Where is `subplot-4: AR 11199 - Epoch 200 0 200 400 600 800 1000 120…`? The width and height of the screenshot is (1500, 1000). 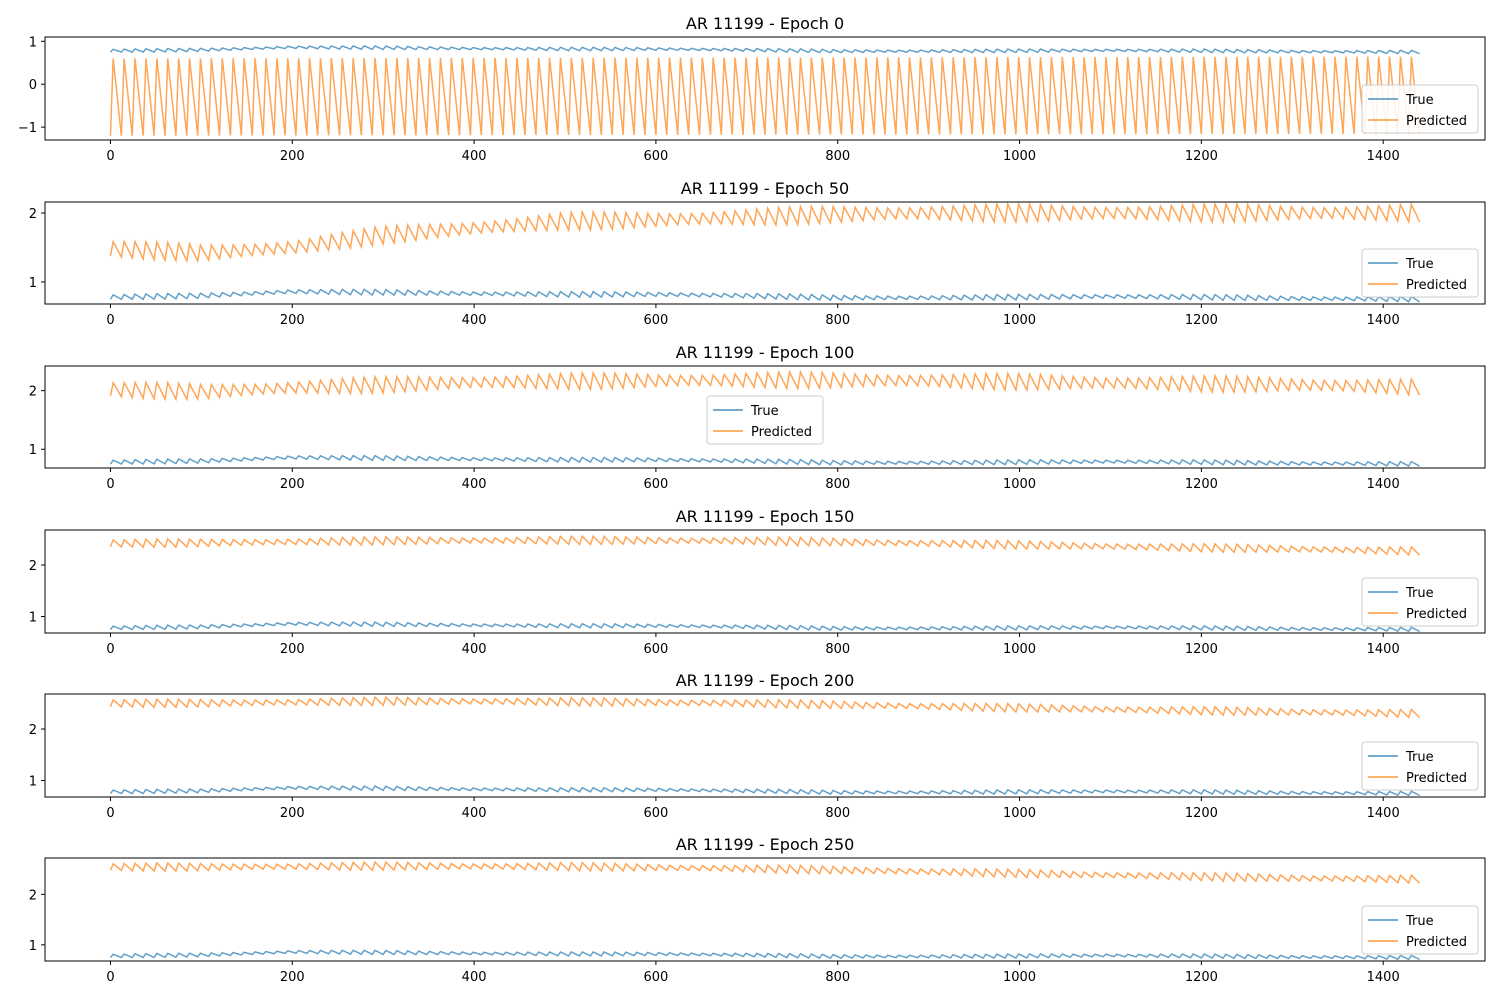
subplot-4: AR 11199 - Epoch 200 0 200 400 600 800 1000 120… is located at coordinates (757, 746).